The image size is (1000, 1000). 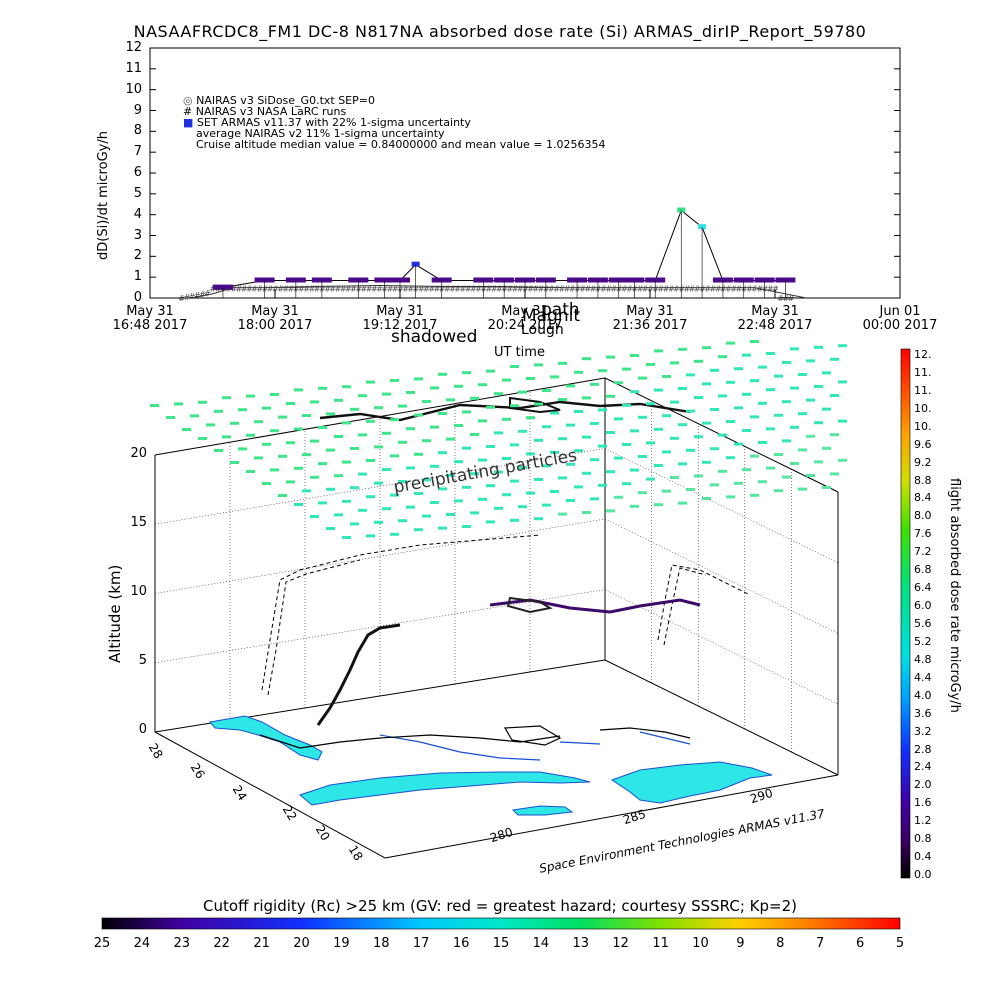 I want to click on x-tick-label: May 31 21:36 2017, so click(x=650, y=319).